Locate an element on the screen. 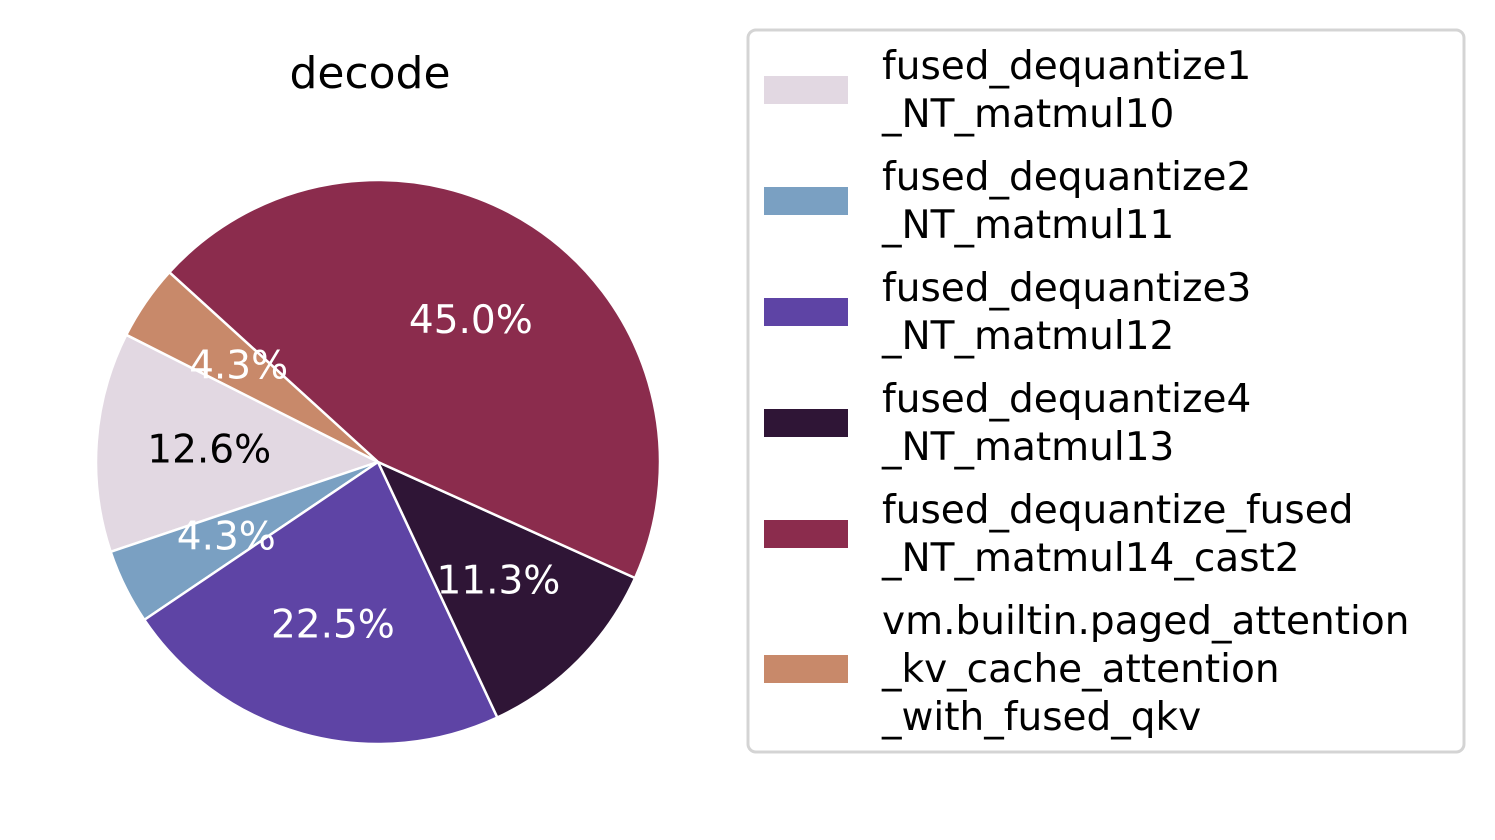 This screenshot has height=840, width=1495. legend-label-3-line-2: _NT_matmul12 is located at coordinates (1027, 336).